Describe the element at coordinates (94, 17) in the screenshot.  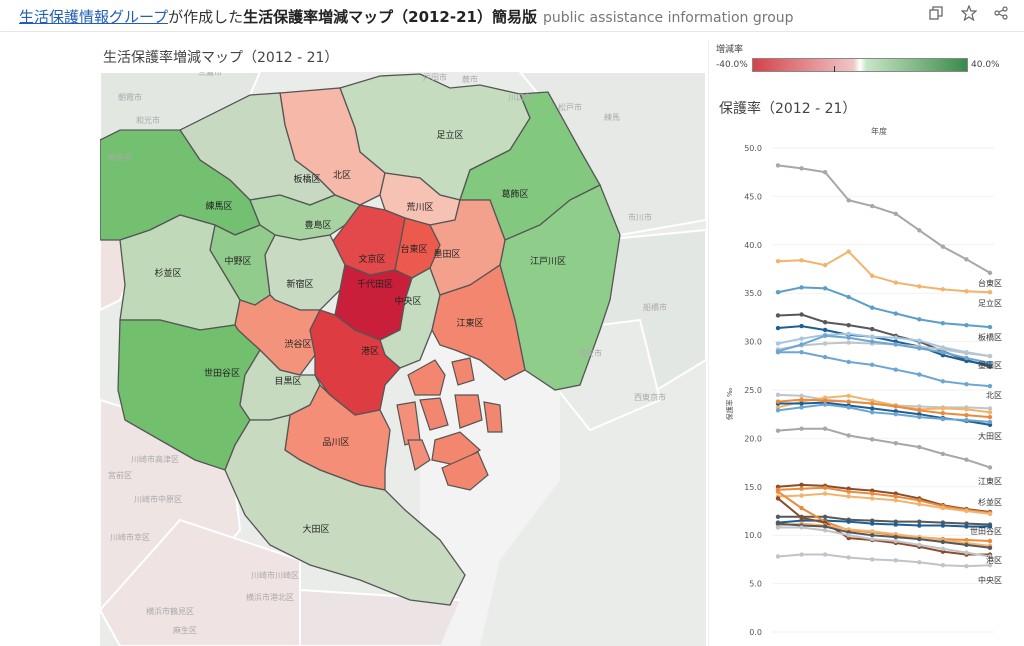
I see `author-link: 生活保護情報グループ` at that location.